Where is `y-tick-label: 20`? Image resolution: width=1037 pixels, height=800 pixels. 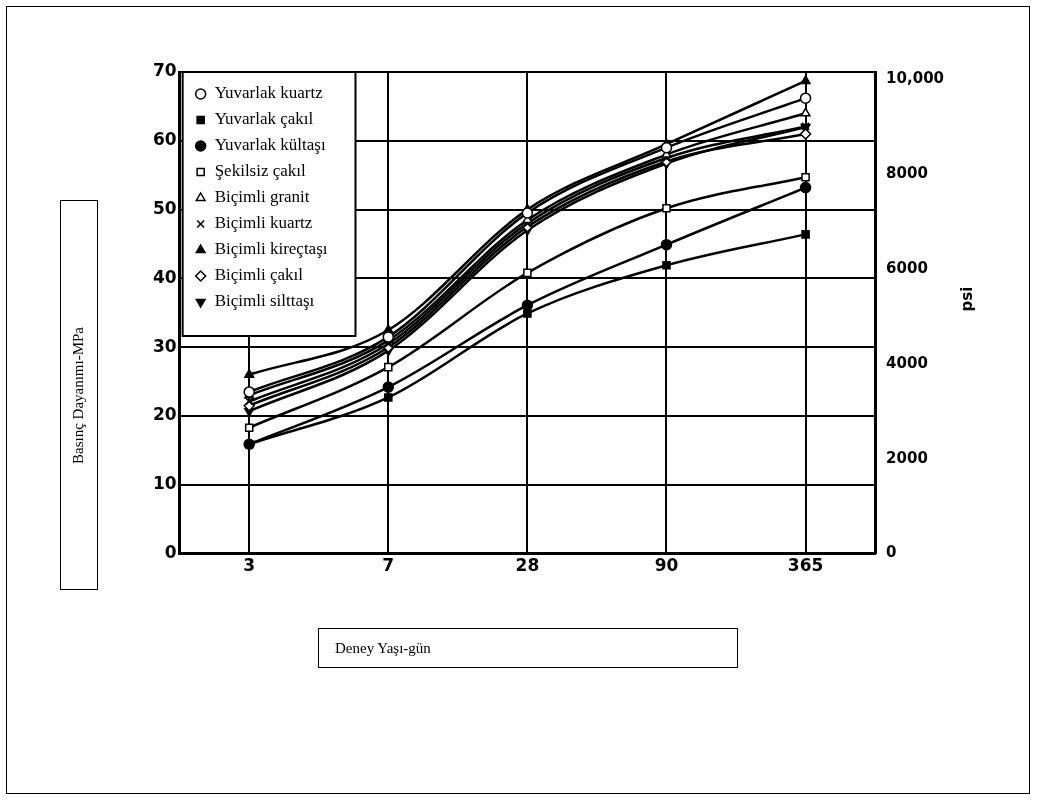 y-tick-label: 20 is located at coordinates (164, 414).